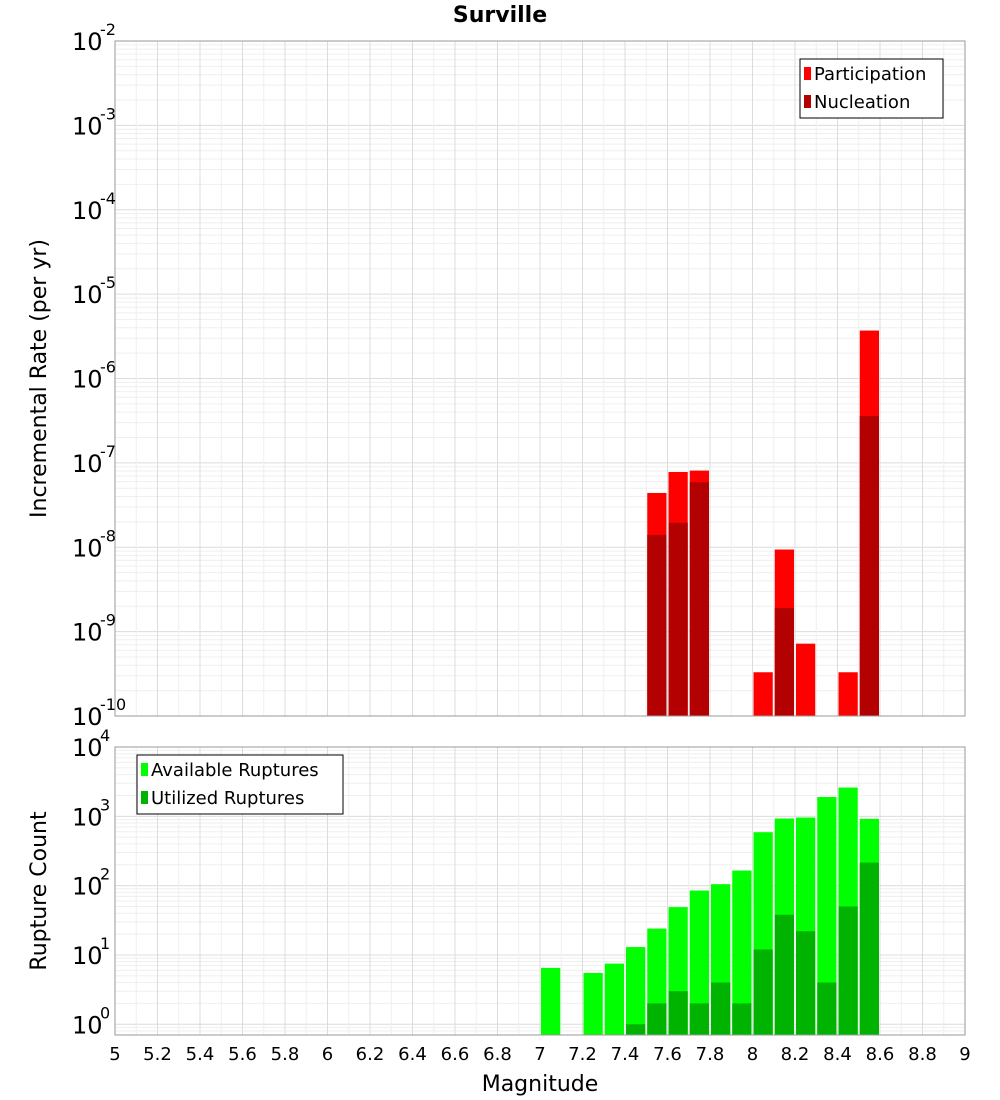  What do you see at coordinates (108, 620) in the screenshot?
I see `y-tick-exponent: -9` at bounding box center [108, 620].